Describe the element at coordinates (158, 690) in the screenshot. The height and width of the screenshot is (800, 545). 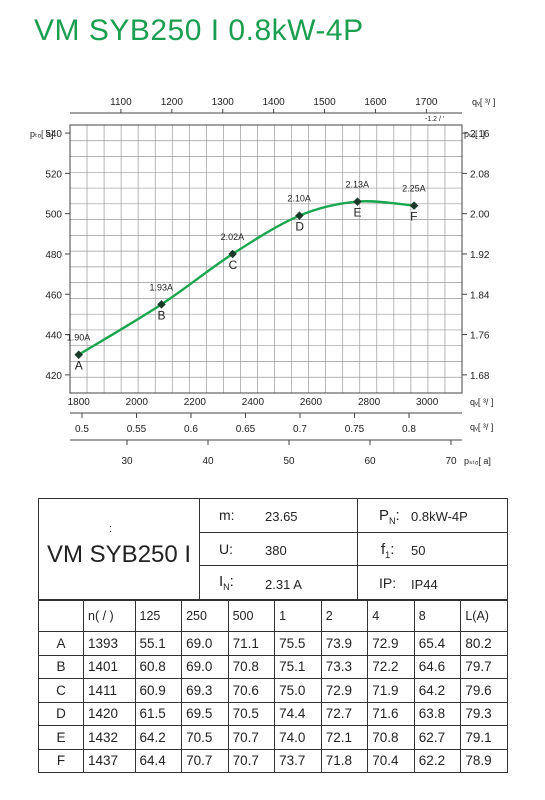
I see `table-cell: 60.9` at that location.